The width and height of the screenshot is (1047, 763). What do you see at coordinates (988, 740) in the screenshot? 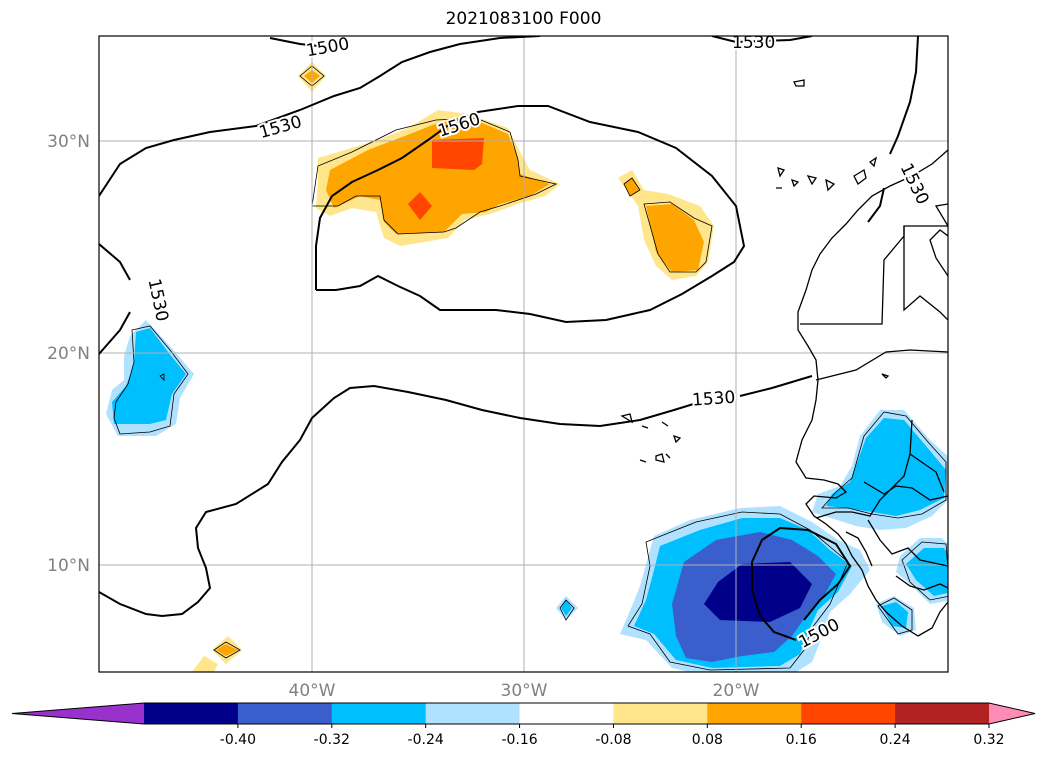
I see `colorbar-tick-label: 0.32` at bounding box center [988, 740].